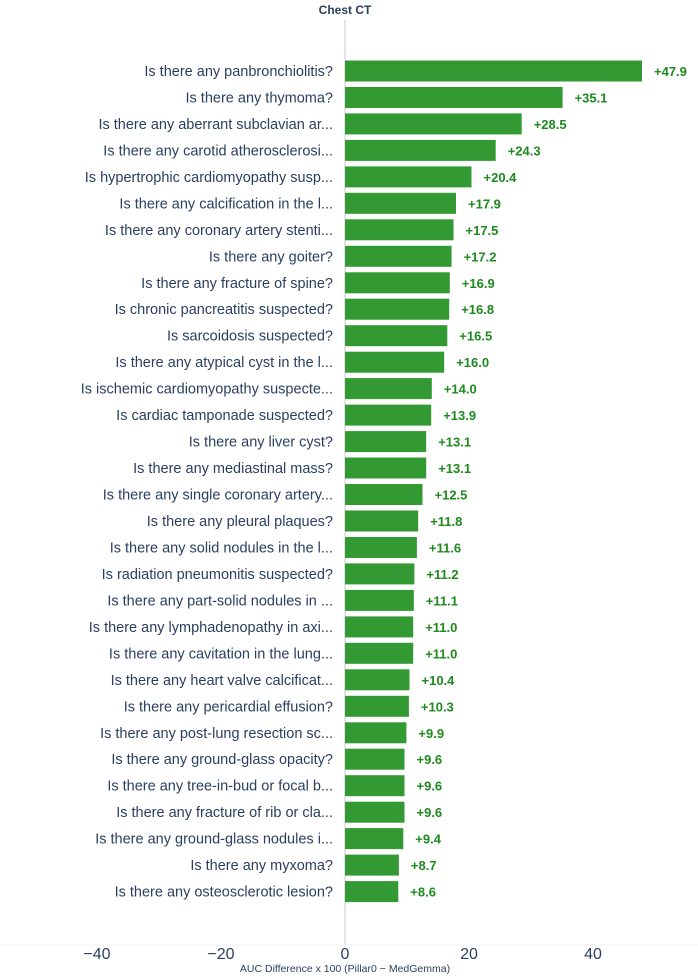 The width and height of the screenshot is (698, 977). Describe the element at coordinates (224, 416) in the screenshot. I see `category-label: Is cardiac tamponade suspected?` at that location.